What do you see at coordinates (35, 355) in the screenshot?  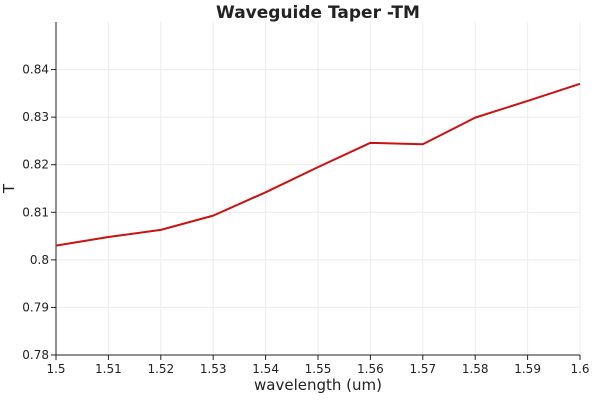 I see `y-tick-label: 0.78` at bounding box center [35, 355].